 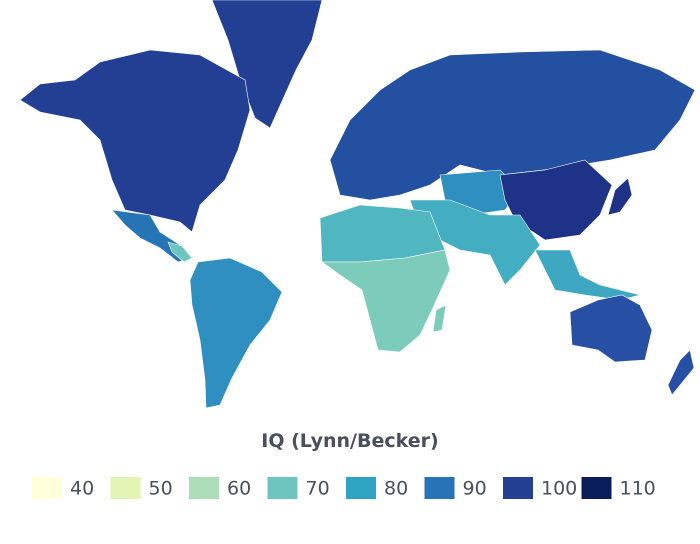 What do you see at coordinates (318, 489) in the screenshot?
I see `legend-label: 70` at bounding box center [318, 489].